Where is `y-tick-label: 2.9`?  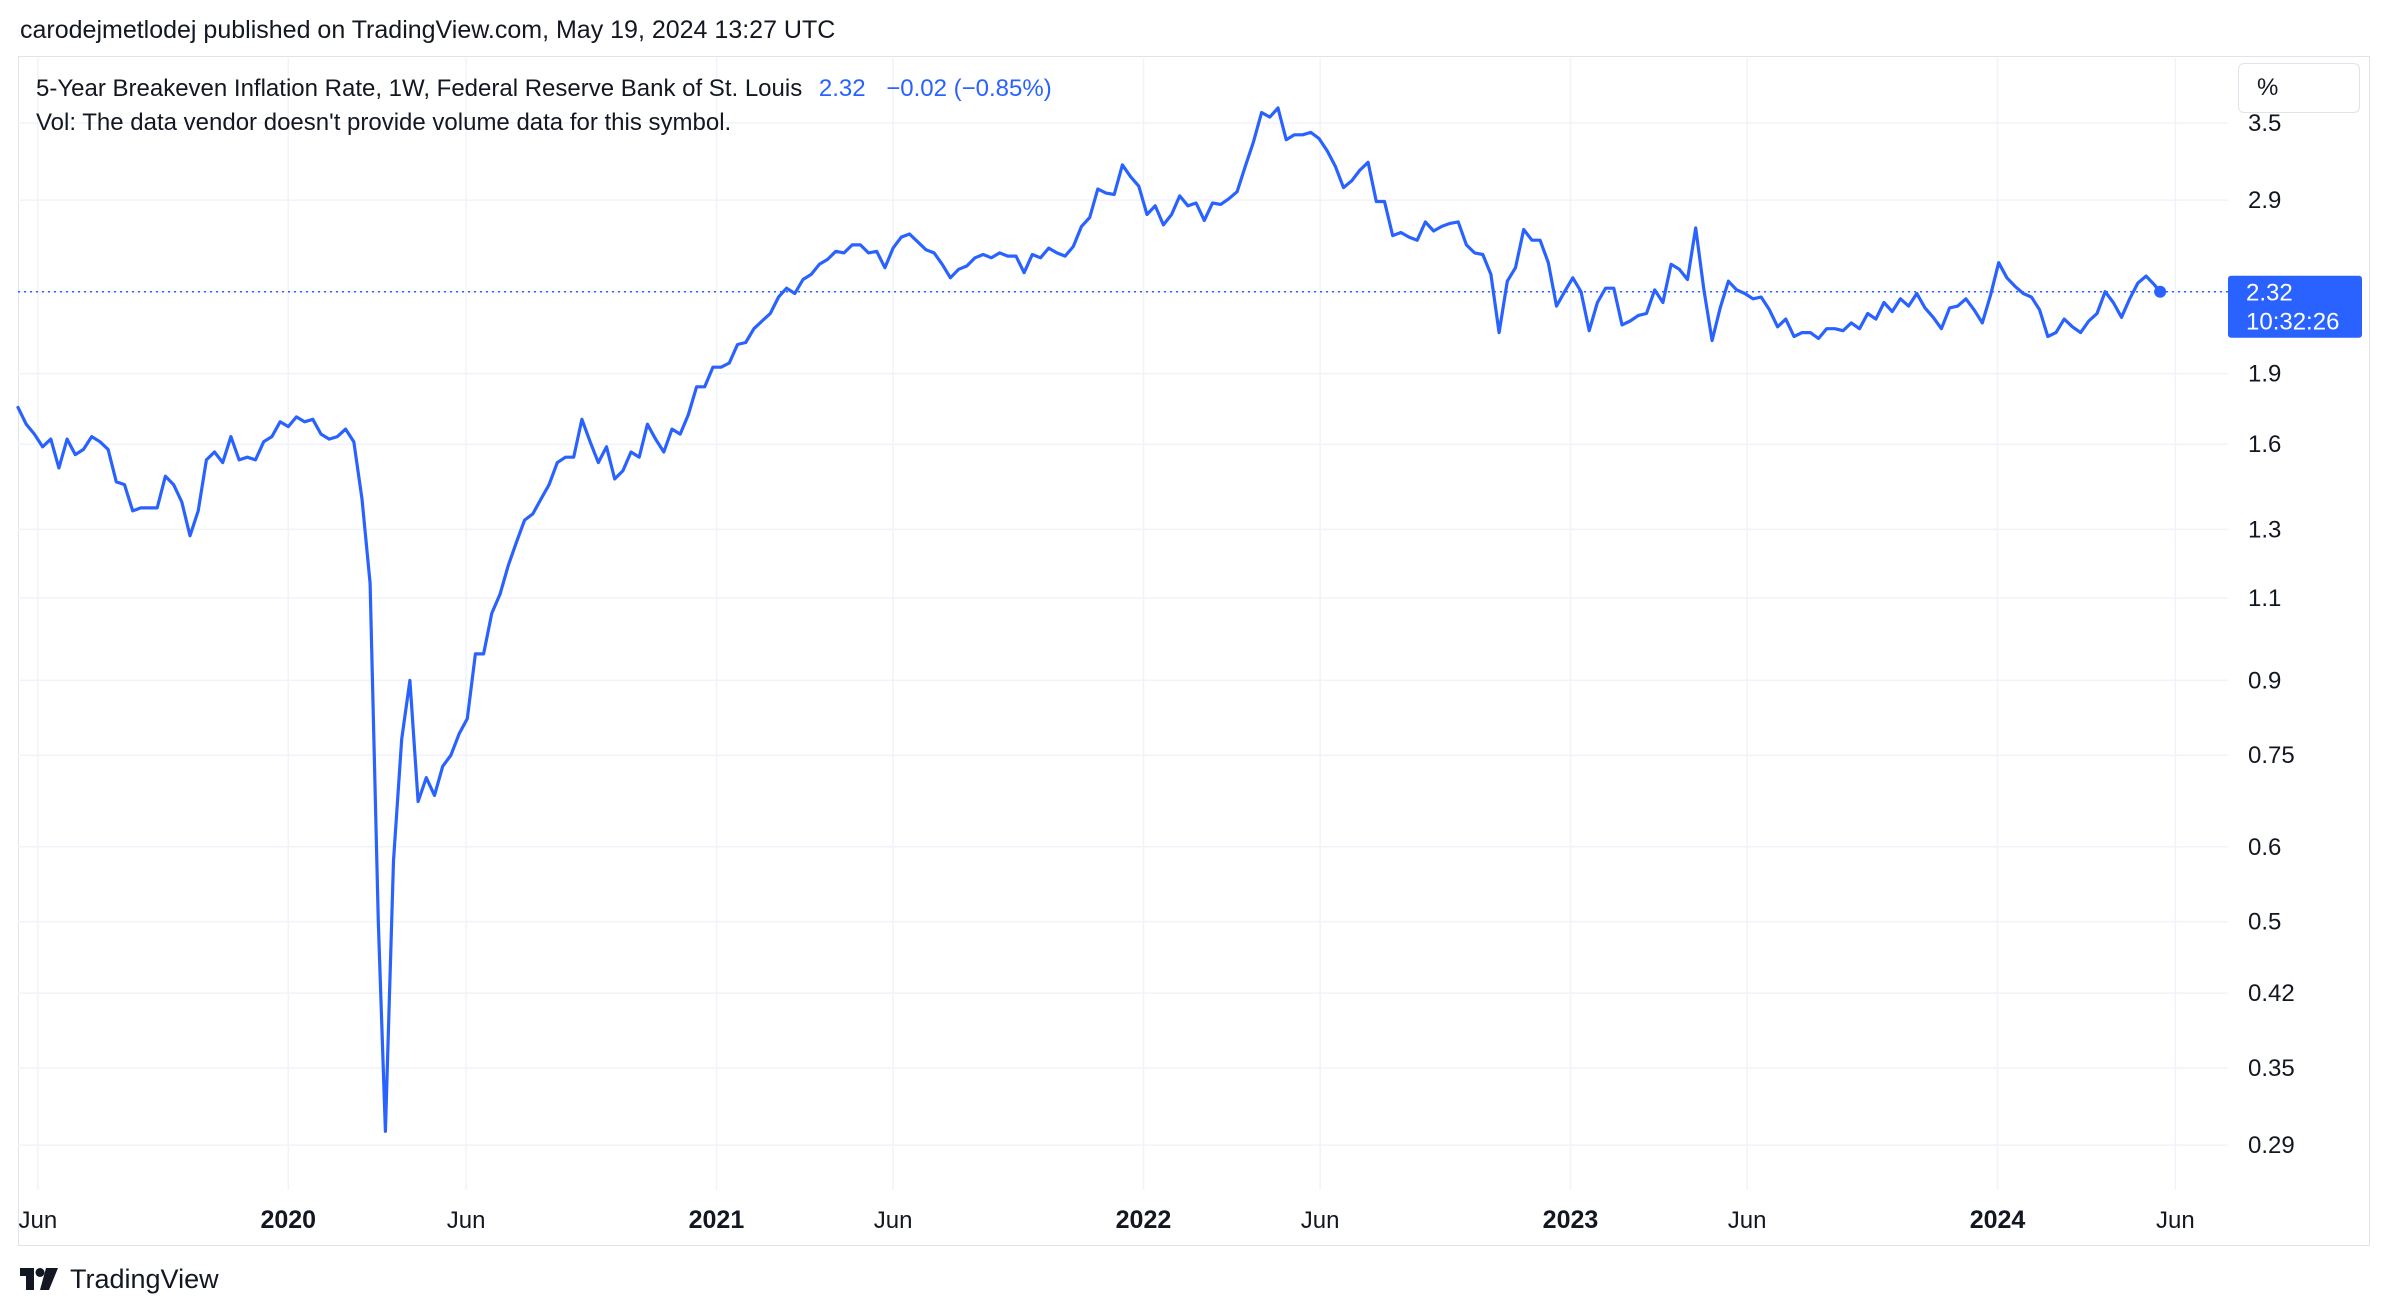
y-tick-label: 2.9 is located at coordinates (2264, 200).